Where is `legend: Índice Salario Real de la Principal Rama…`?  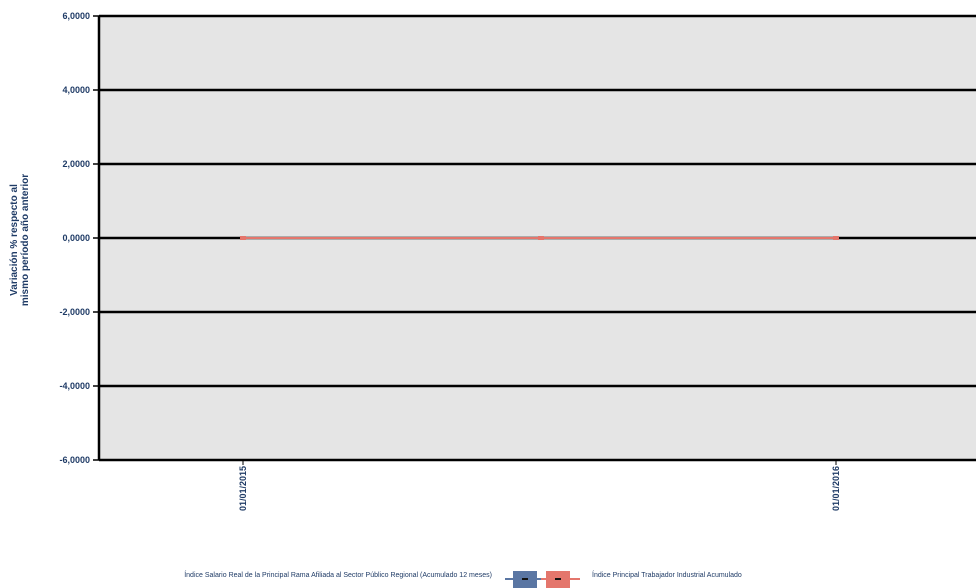
legend: Índice Salario Real de la Principal Rama… is located at coordinates (463, 579).